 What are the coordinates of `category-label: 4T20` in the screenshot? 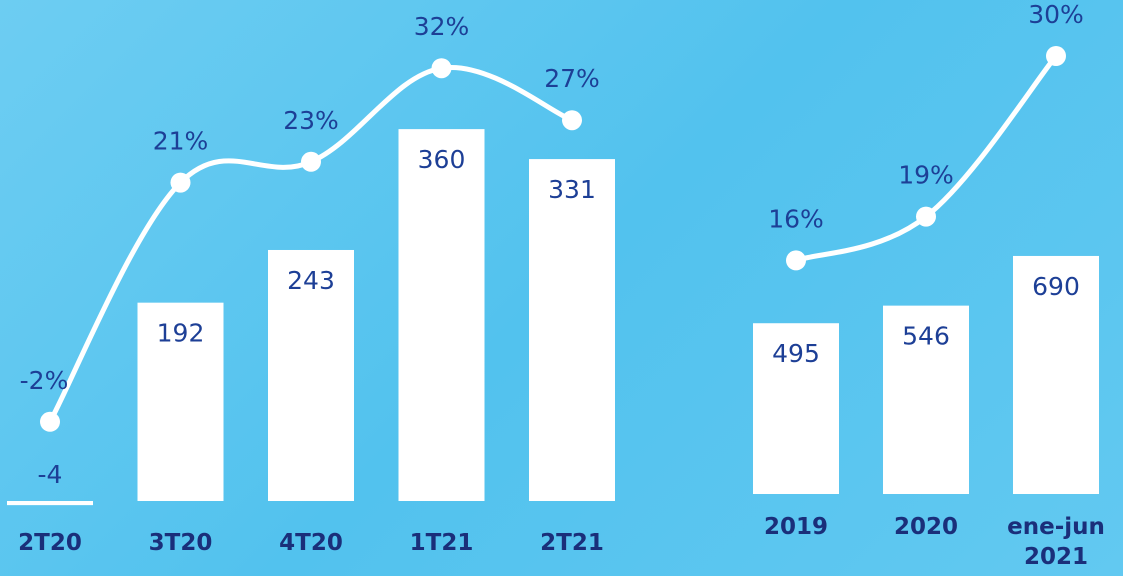 It's located at (311, 543).